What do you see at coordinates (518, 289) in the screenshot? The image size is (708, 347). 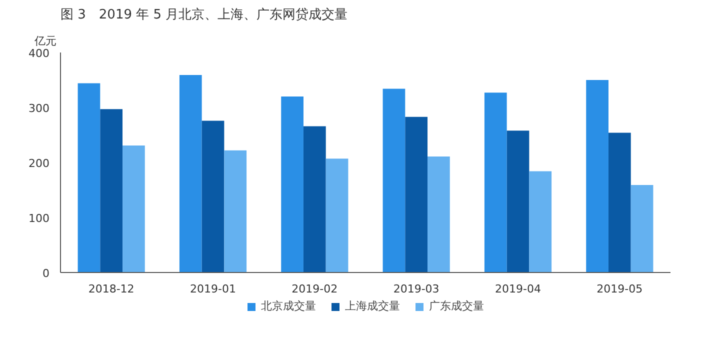 I see `x-tick-label: 2019-04` at bounding box center [518, 289].